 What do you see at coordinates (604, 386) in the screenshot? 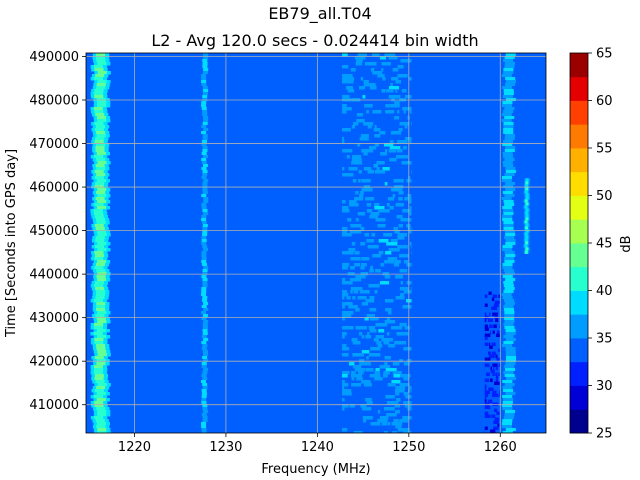
I see `colorbar-tick-label: 30` at bounding box center [604, 386].